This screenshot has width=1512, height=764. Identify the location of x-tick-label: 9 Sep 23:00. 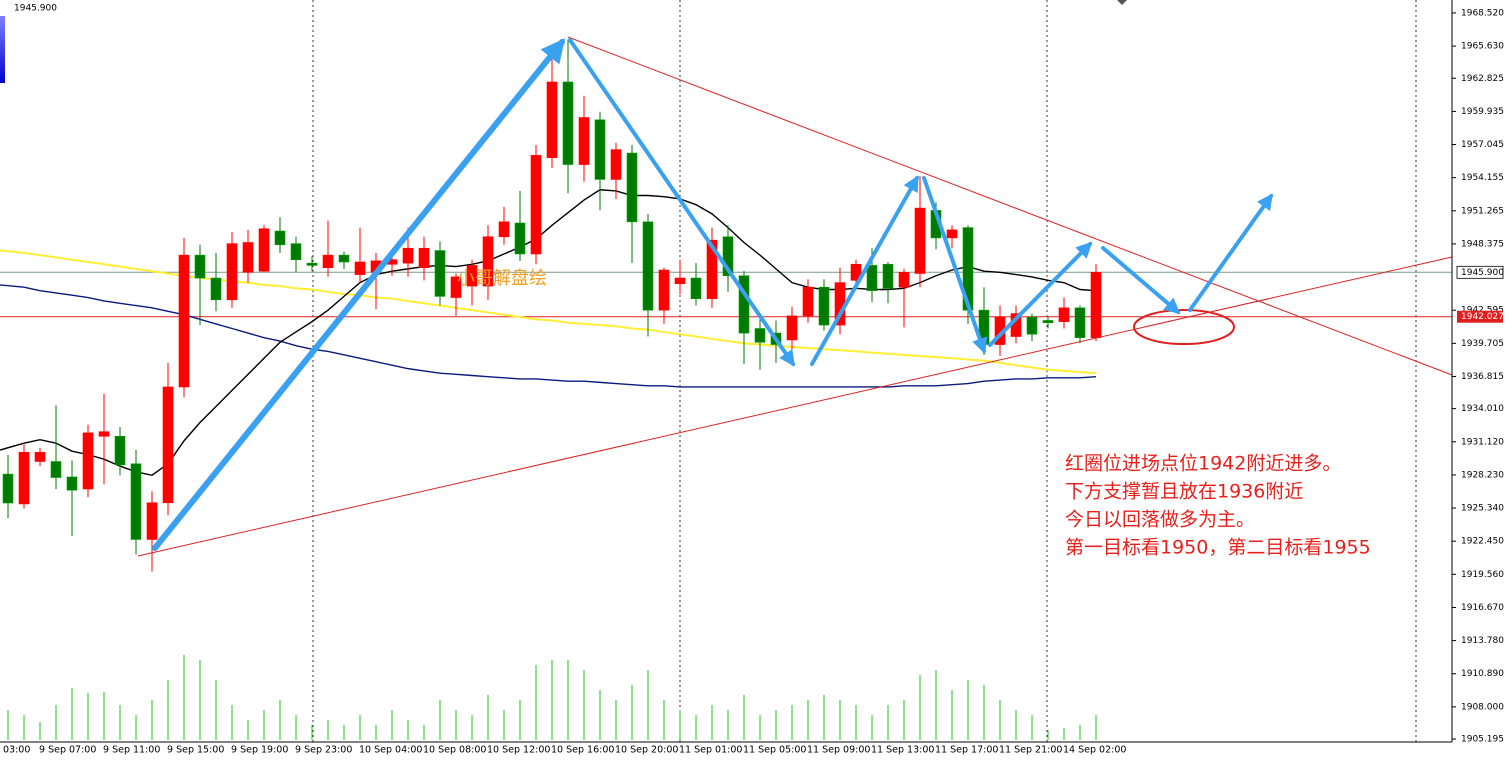
(323, 750).